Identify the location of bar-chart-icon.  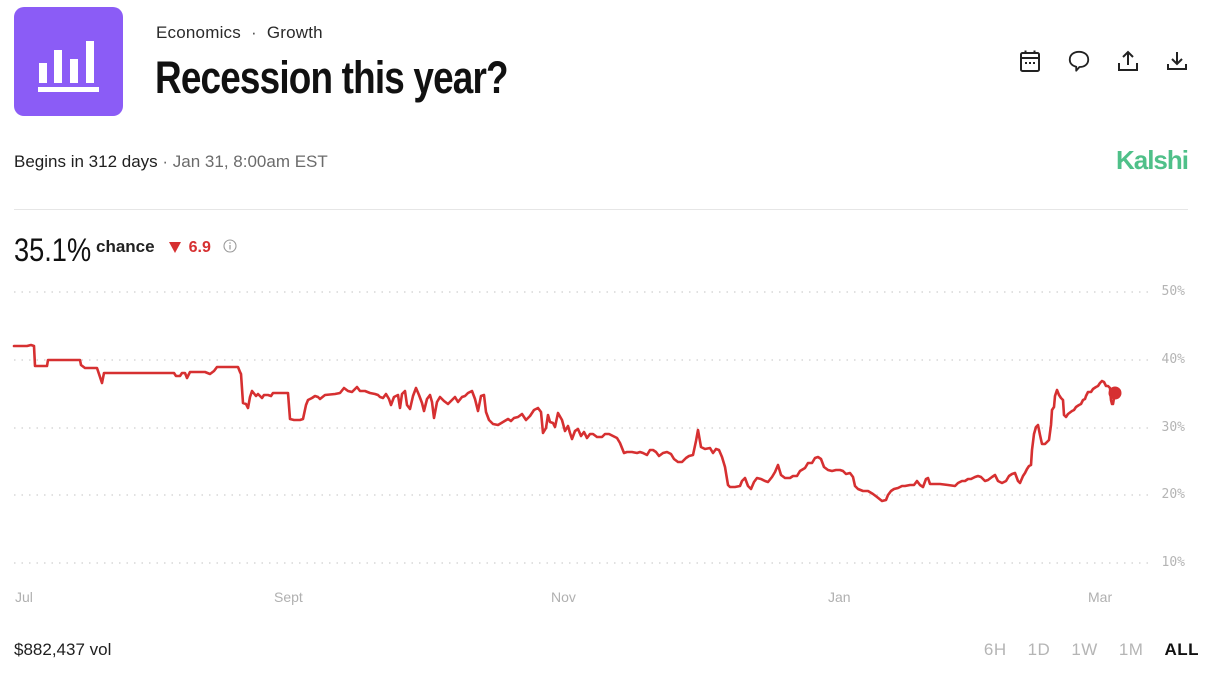
(68, 66).